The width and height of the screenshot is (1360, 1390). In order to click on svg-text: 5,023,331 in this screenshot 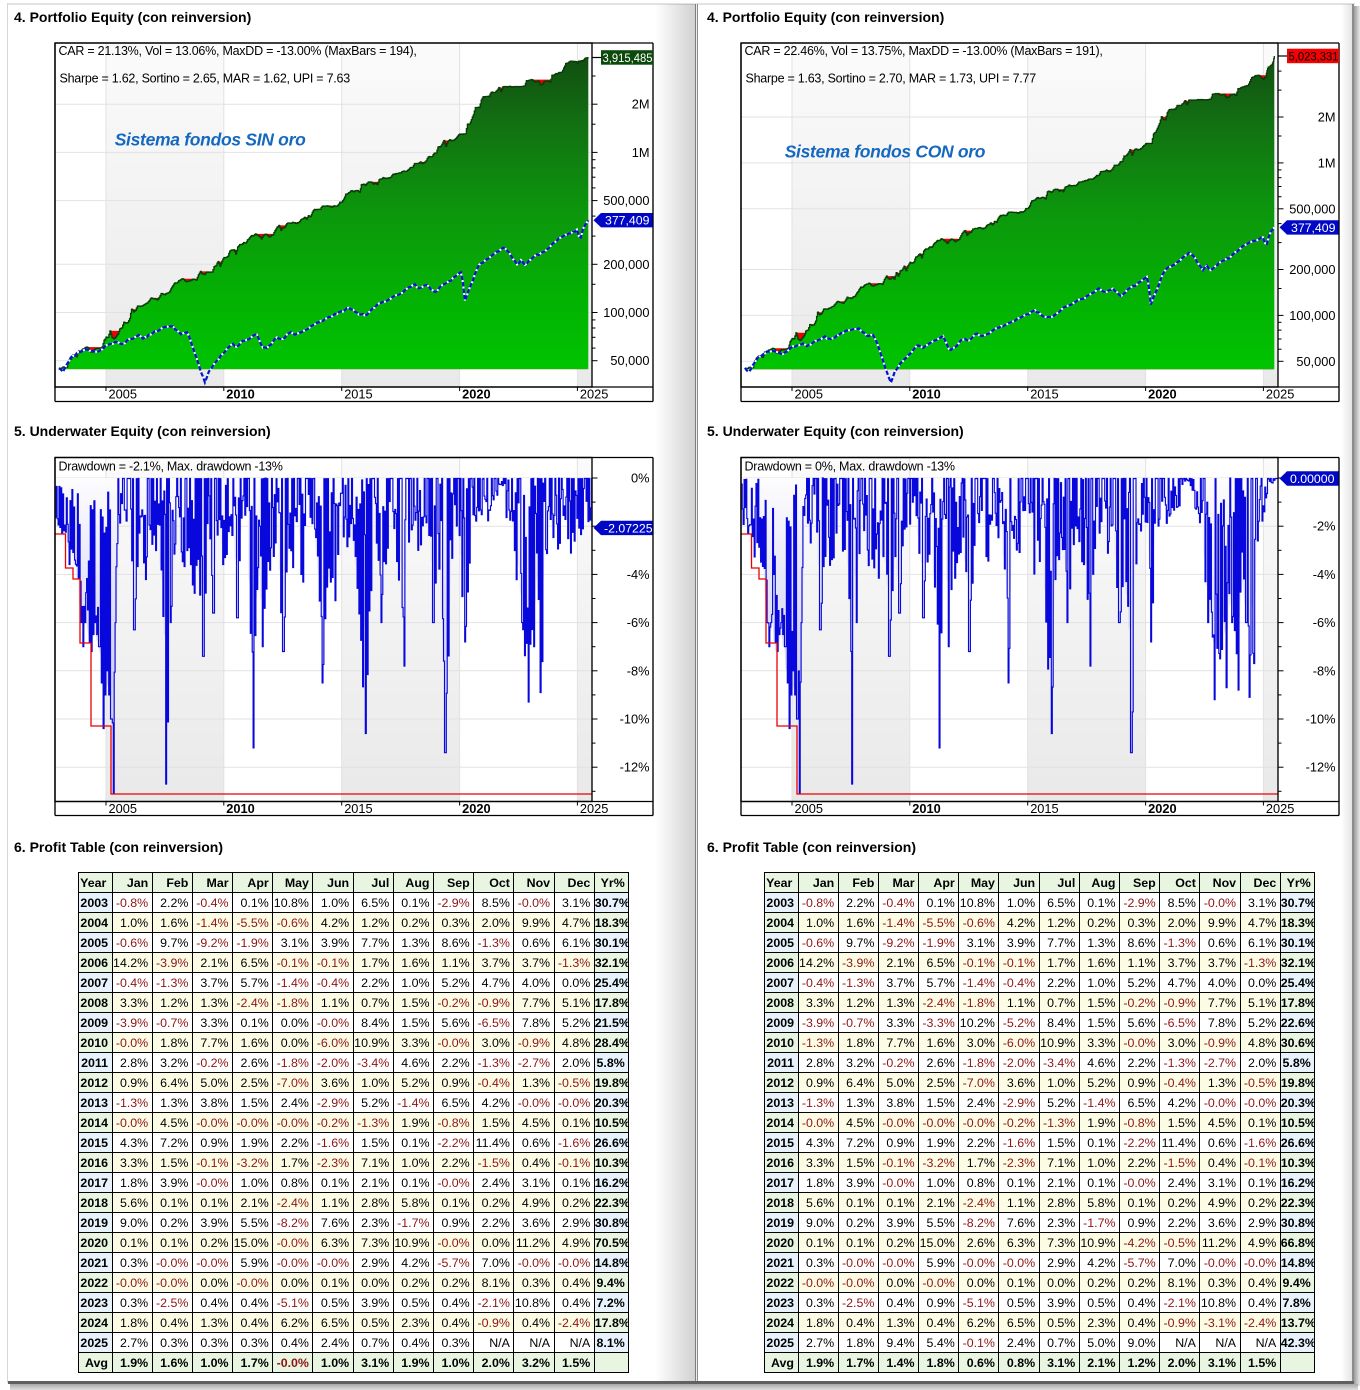, I will do `click(1314, 56)`.